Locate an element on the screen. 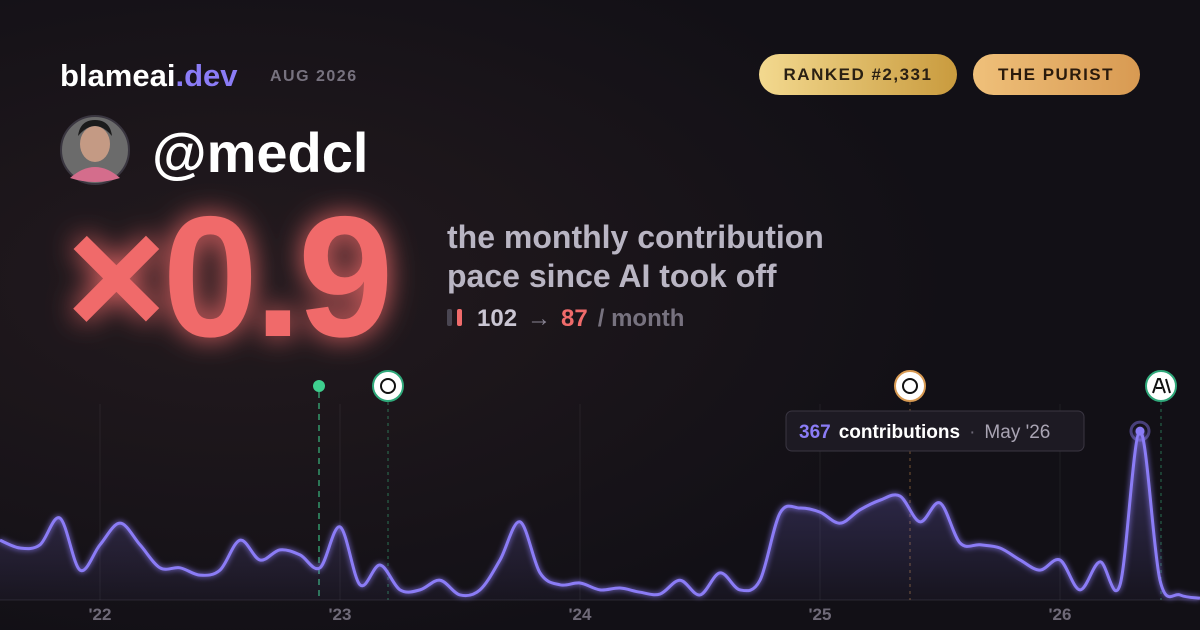 This screenshot has width=1200, height=630. stat-line: 102 → 87 / month is located at coordinates (580, 318).